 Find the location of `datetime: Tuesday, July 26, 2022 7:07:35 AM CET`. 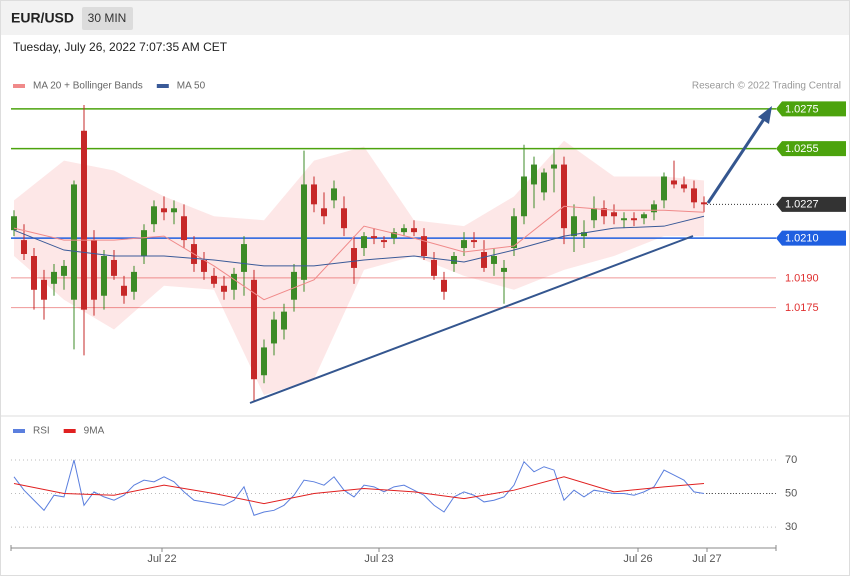

datetime: Tuesday, July 26, 2022 7:07:35 AM CET is located at coordinates (120, 47).